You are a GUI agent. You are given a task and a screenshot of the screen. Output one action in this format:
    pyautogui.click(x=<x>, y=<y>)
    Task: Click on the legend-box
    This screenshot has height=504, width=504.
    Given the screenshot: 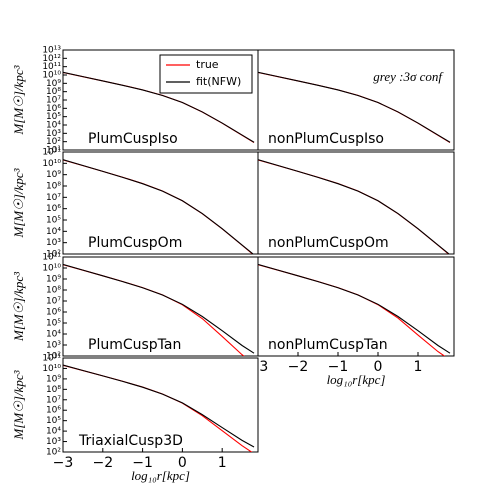 What is the action you would take?
    pyautogui.click(x=206, y=74)
    